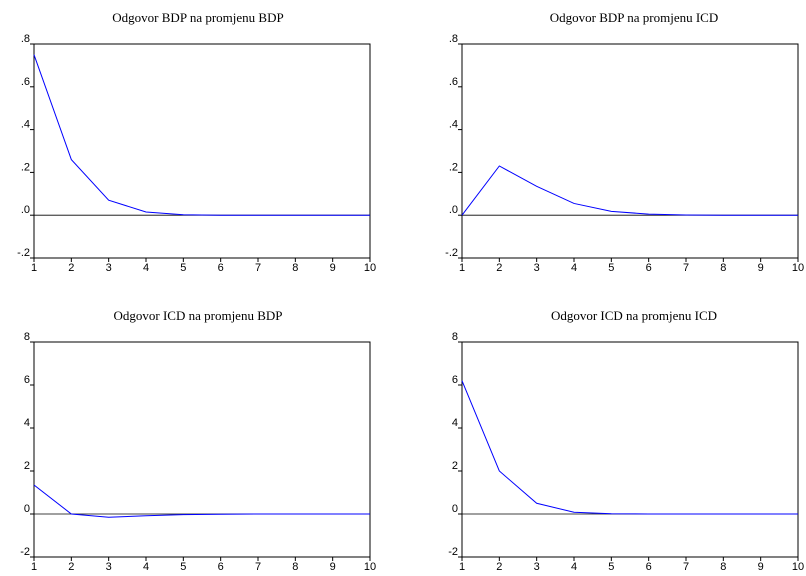 The image size is (806, 576). Describe the element at coordinates (634, 315) in the screenshot. I see `chart-title: Odgovor ICD na promjenu ICD` at that location.